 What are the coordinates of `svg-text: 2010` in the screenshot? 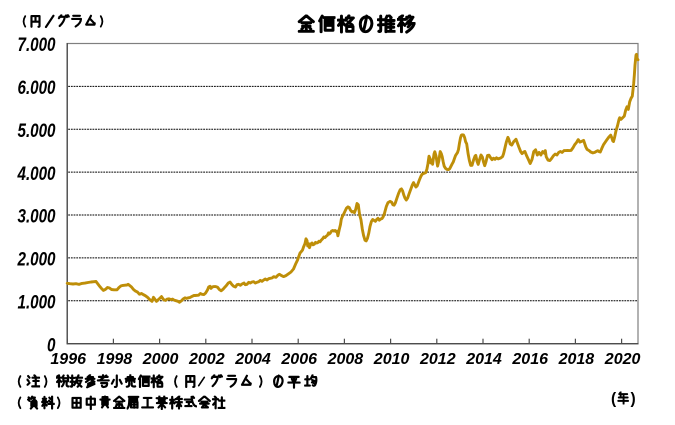 It's located at (391, 359).